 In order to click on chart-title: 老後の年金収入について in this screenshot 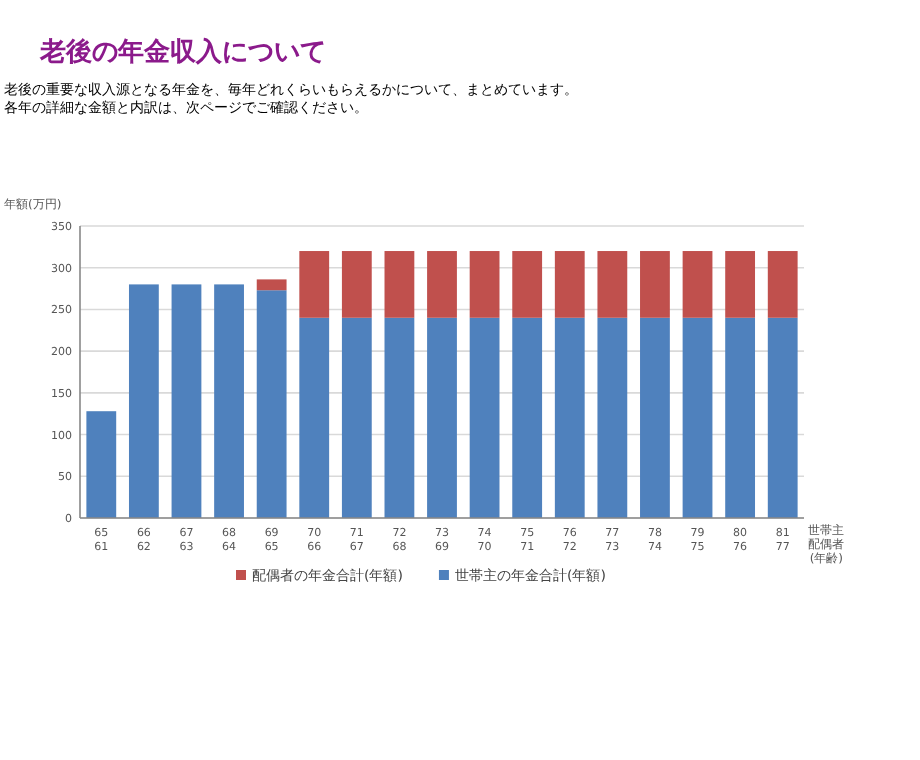, I will do `click(182, 52)`.